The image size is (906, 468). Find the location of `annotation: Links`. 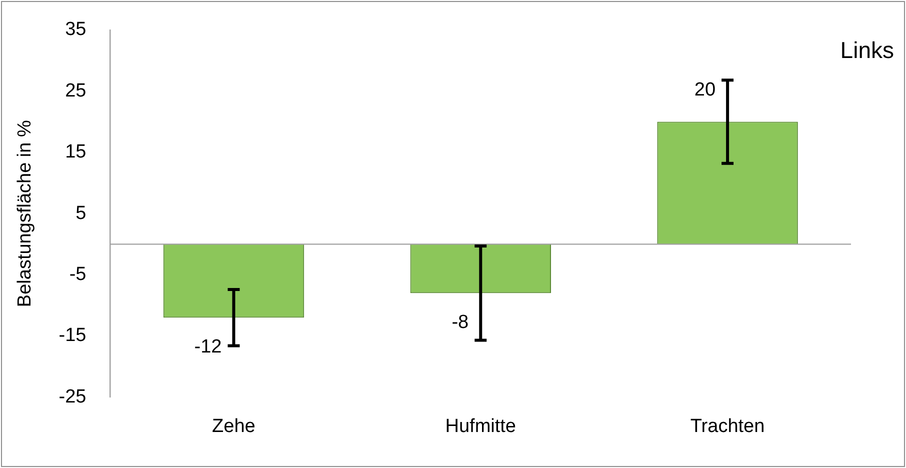

annotation: Links is located at coordinates (867, 49).